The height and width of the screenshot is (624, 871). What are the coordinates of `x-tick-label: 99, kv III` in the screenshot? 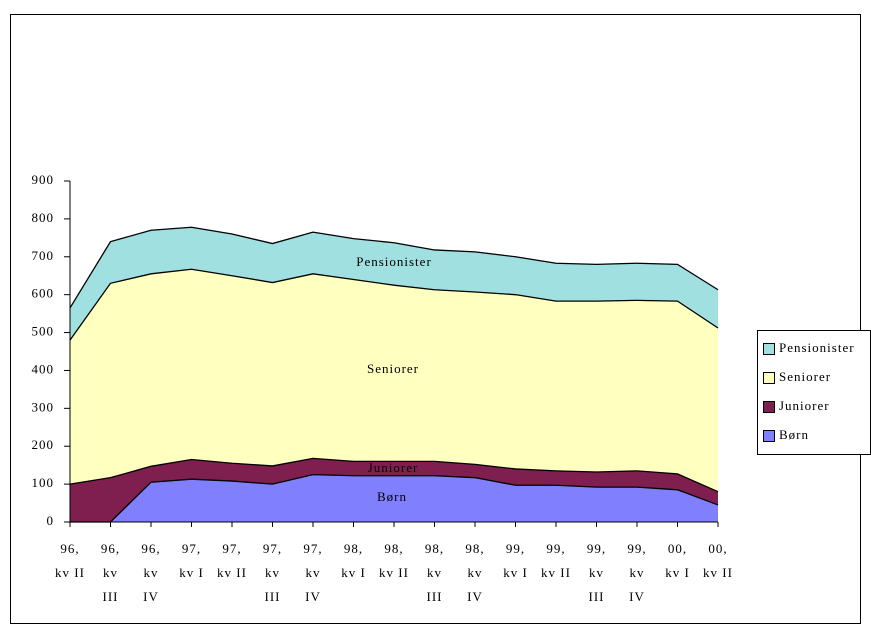 It's located at (596, 572).